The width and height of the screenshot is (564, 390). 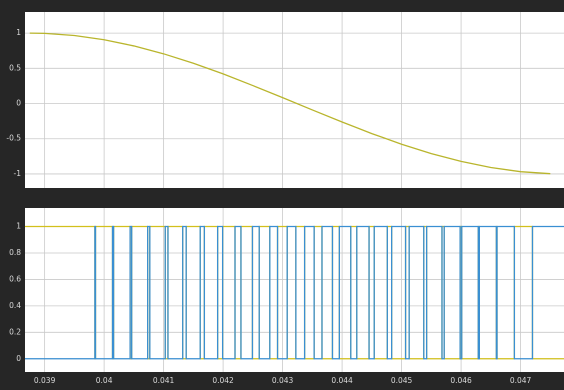 What do you see at coordinates (15, 278) in the screenshot?
I see `y-tick-label: 0.6` at bounding box center [15, 278].